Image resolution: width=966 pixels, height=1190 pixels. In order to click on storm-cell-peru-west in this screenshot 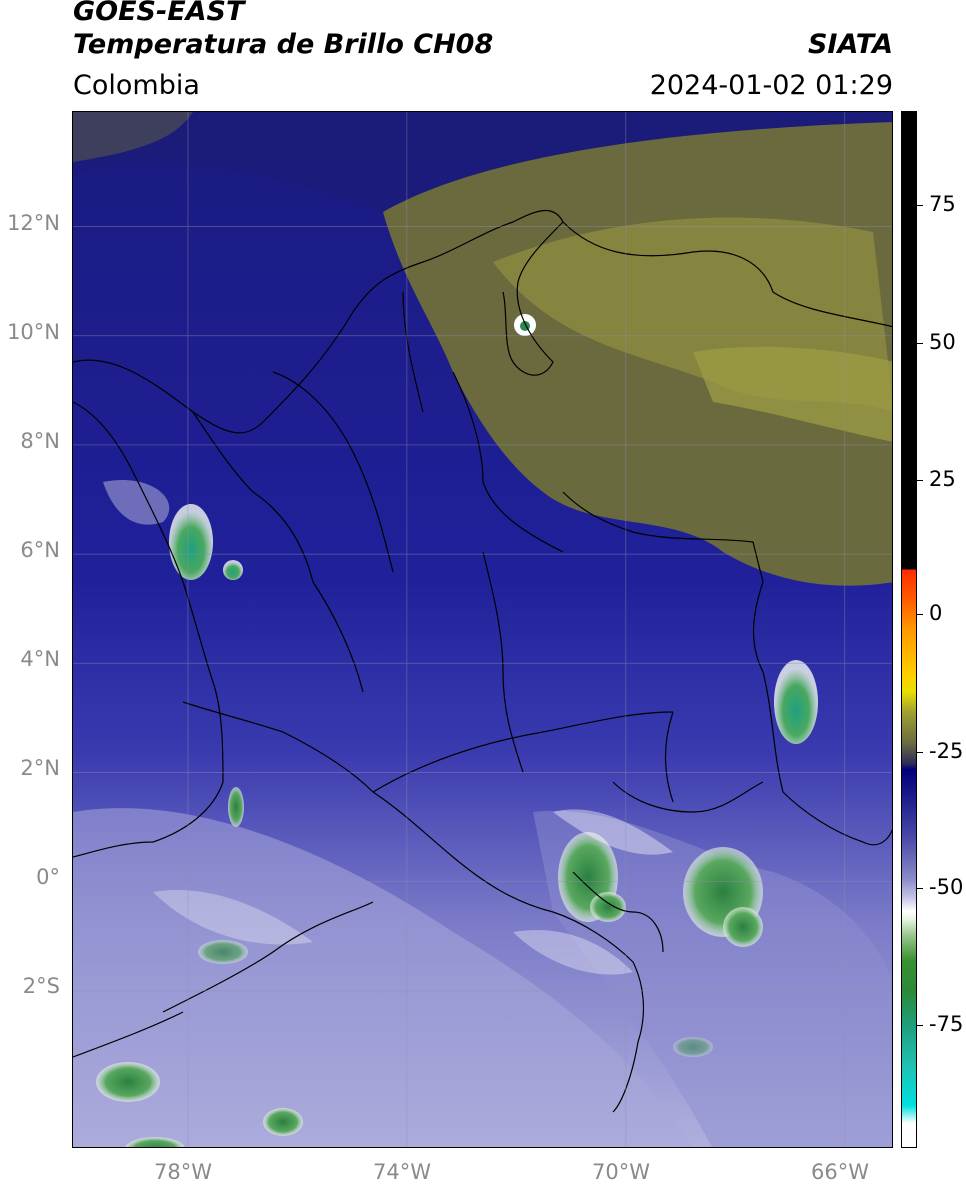, I will do `click(128, 1082)`.